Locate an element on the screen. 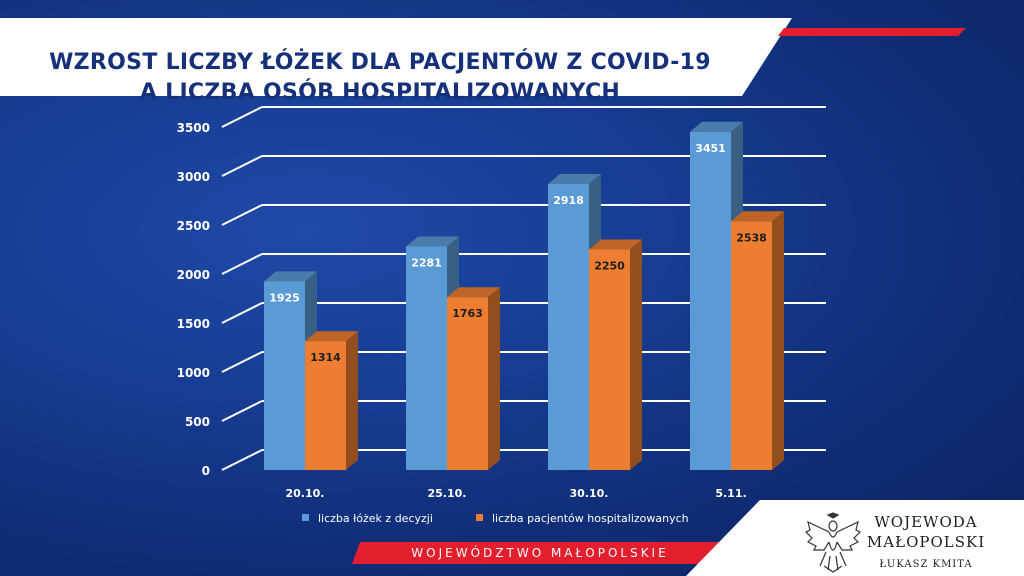  y-tick-label: 2000 is located at coordinates (193, 275).